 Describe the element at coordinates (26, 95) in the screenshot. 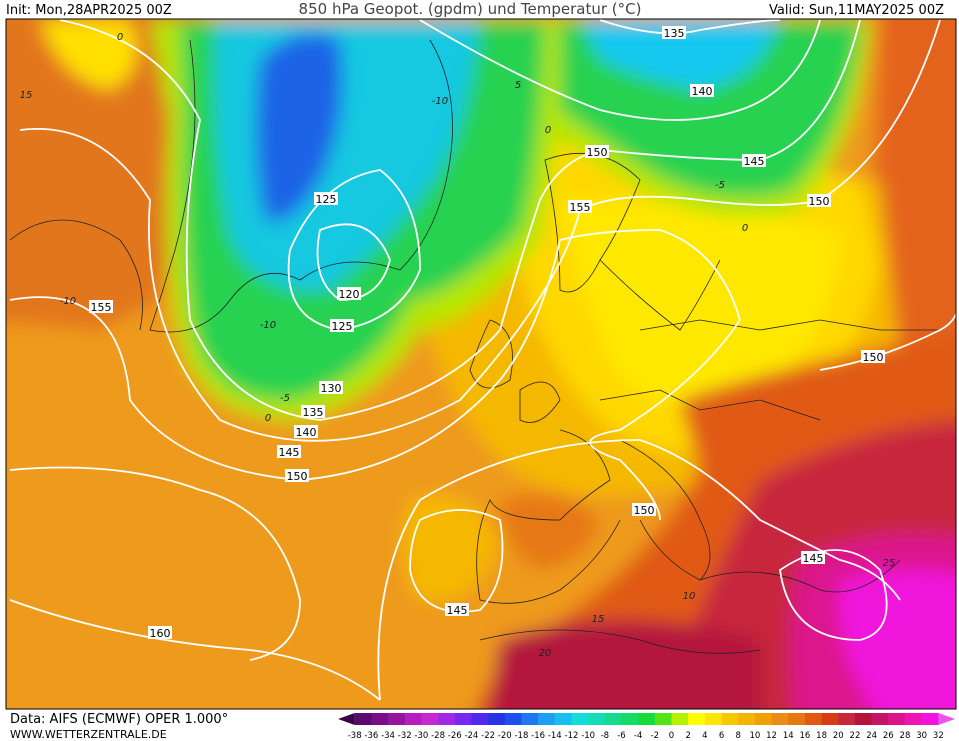

I see `temperature-label: 15` at that location.